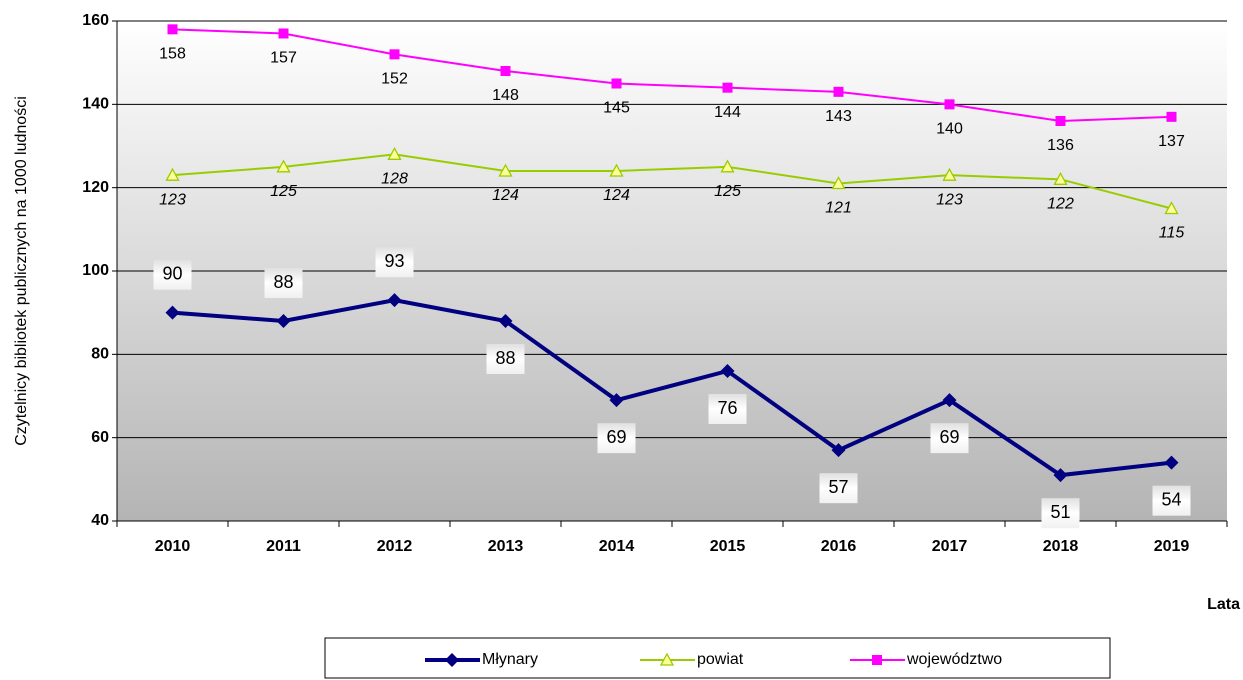 The image size is (1243, 680). What do you see at coordinates (100, 437) in the screenshot?
I see `y-tick-label: 60` at bounding box center [100, 437].